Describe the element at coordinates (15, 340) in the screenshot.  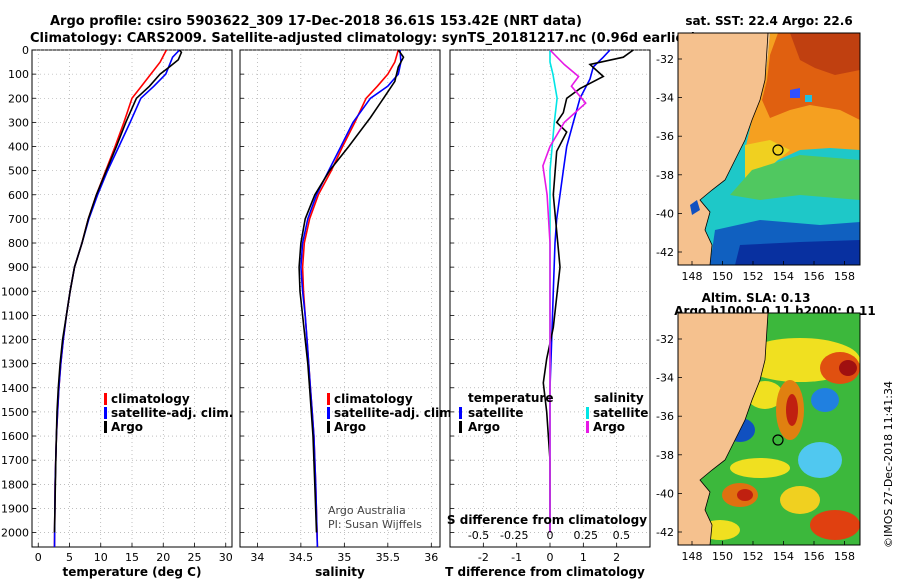
I see `depth-tick-label: 1200` at that location.